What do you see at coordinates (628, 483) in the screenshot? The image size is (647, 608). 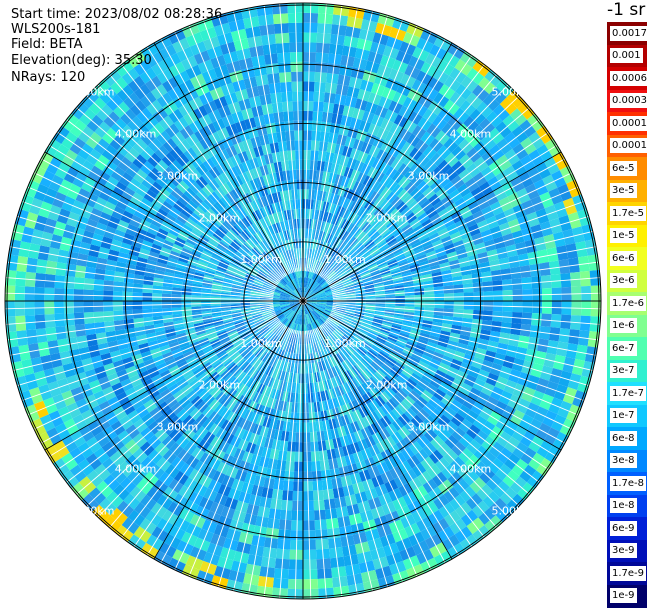 I see `colorbar-tick-label: 1.7e-8` at bounding box center [628, 483].